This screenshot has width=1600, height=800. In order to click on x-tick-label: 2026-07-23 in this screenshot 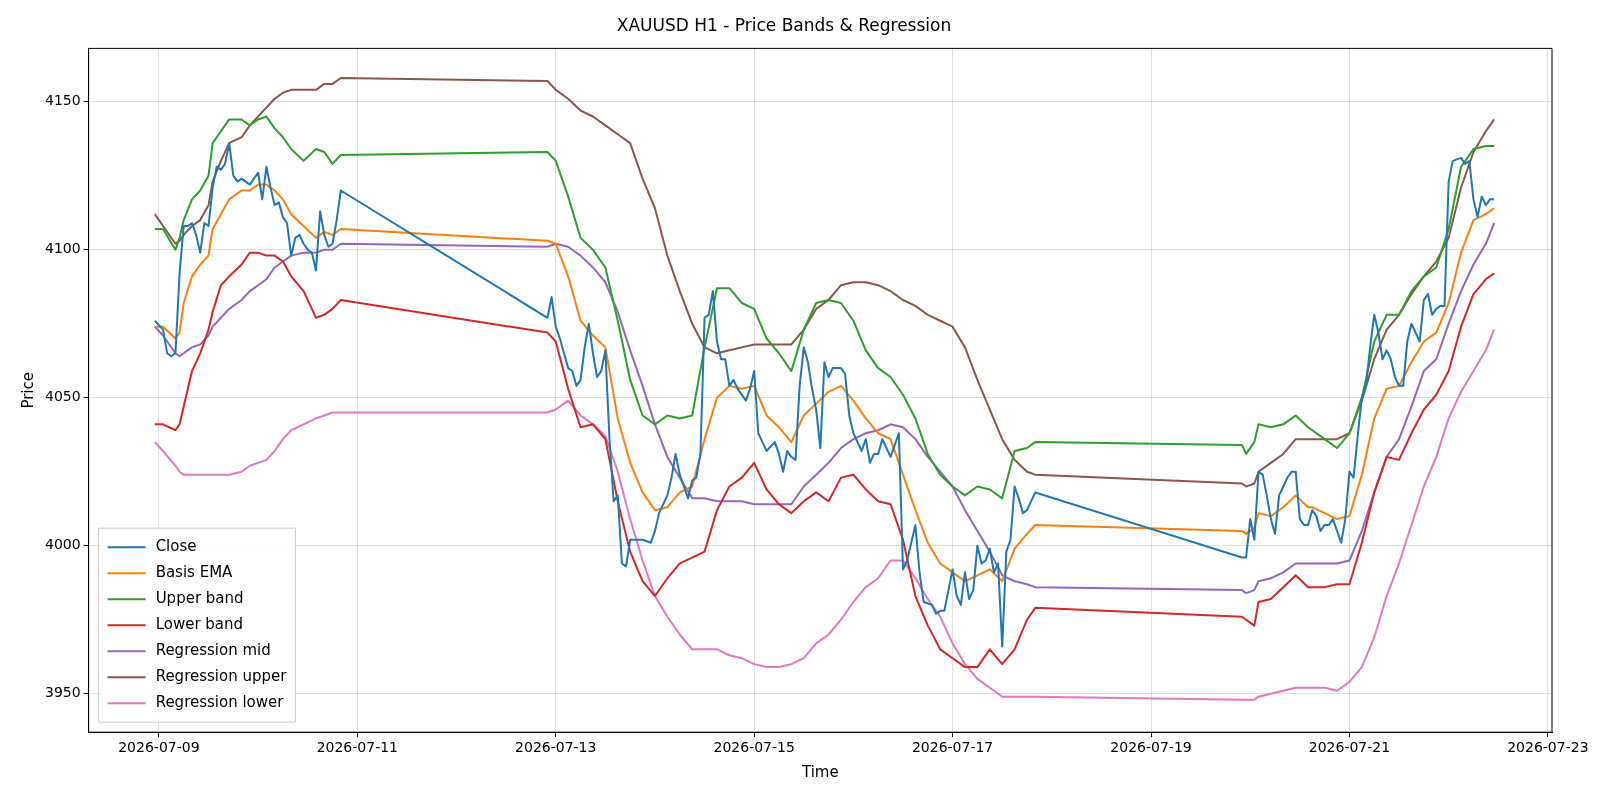, I will do `click(1548, 747)`.